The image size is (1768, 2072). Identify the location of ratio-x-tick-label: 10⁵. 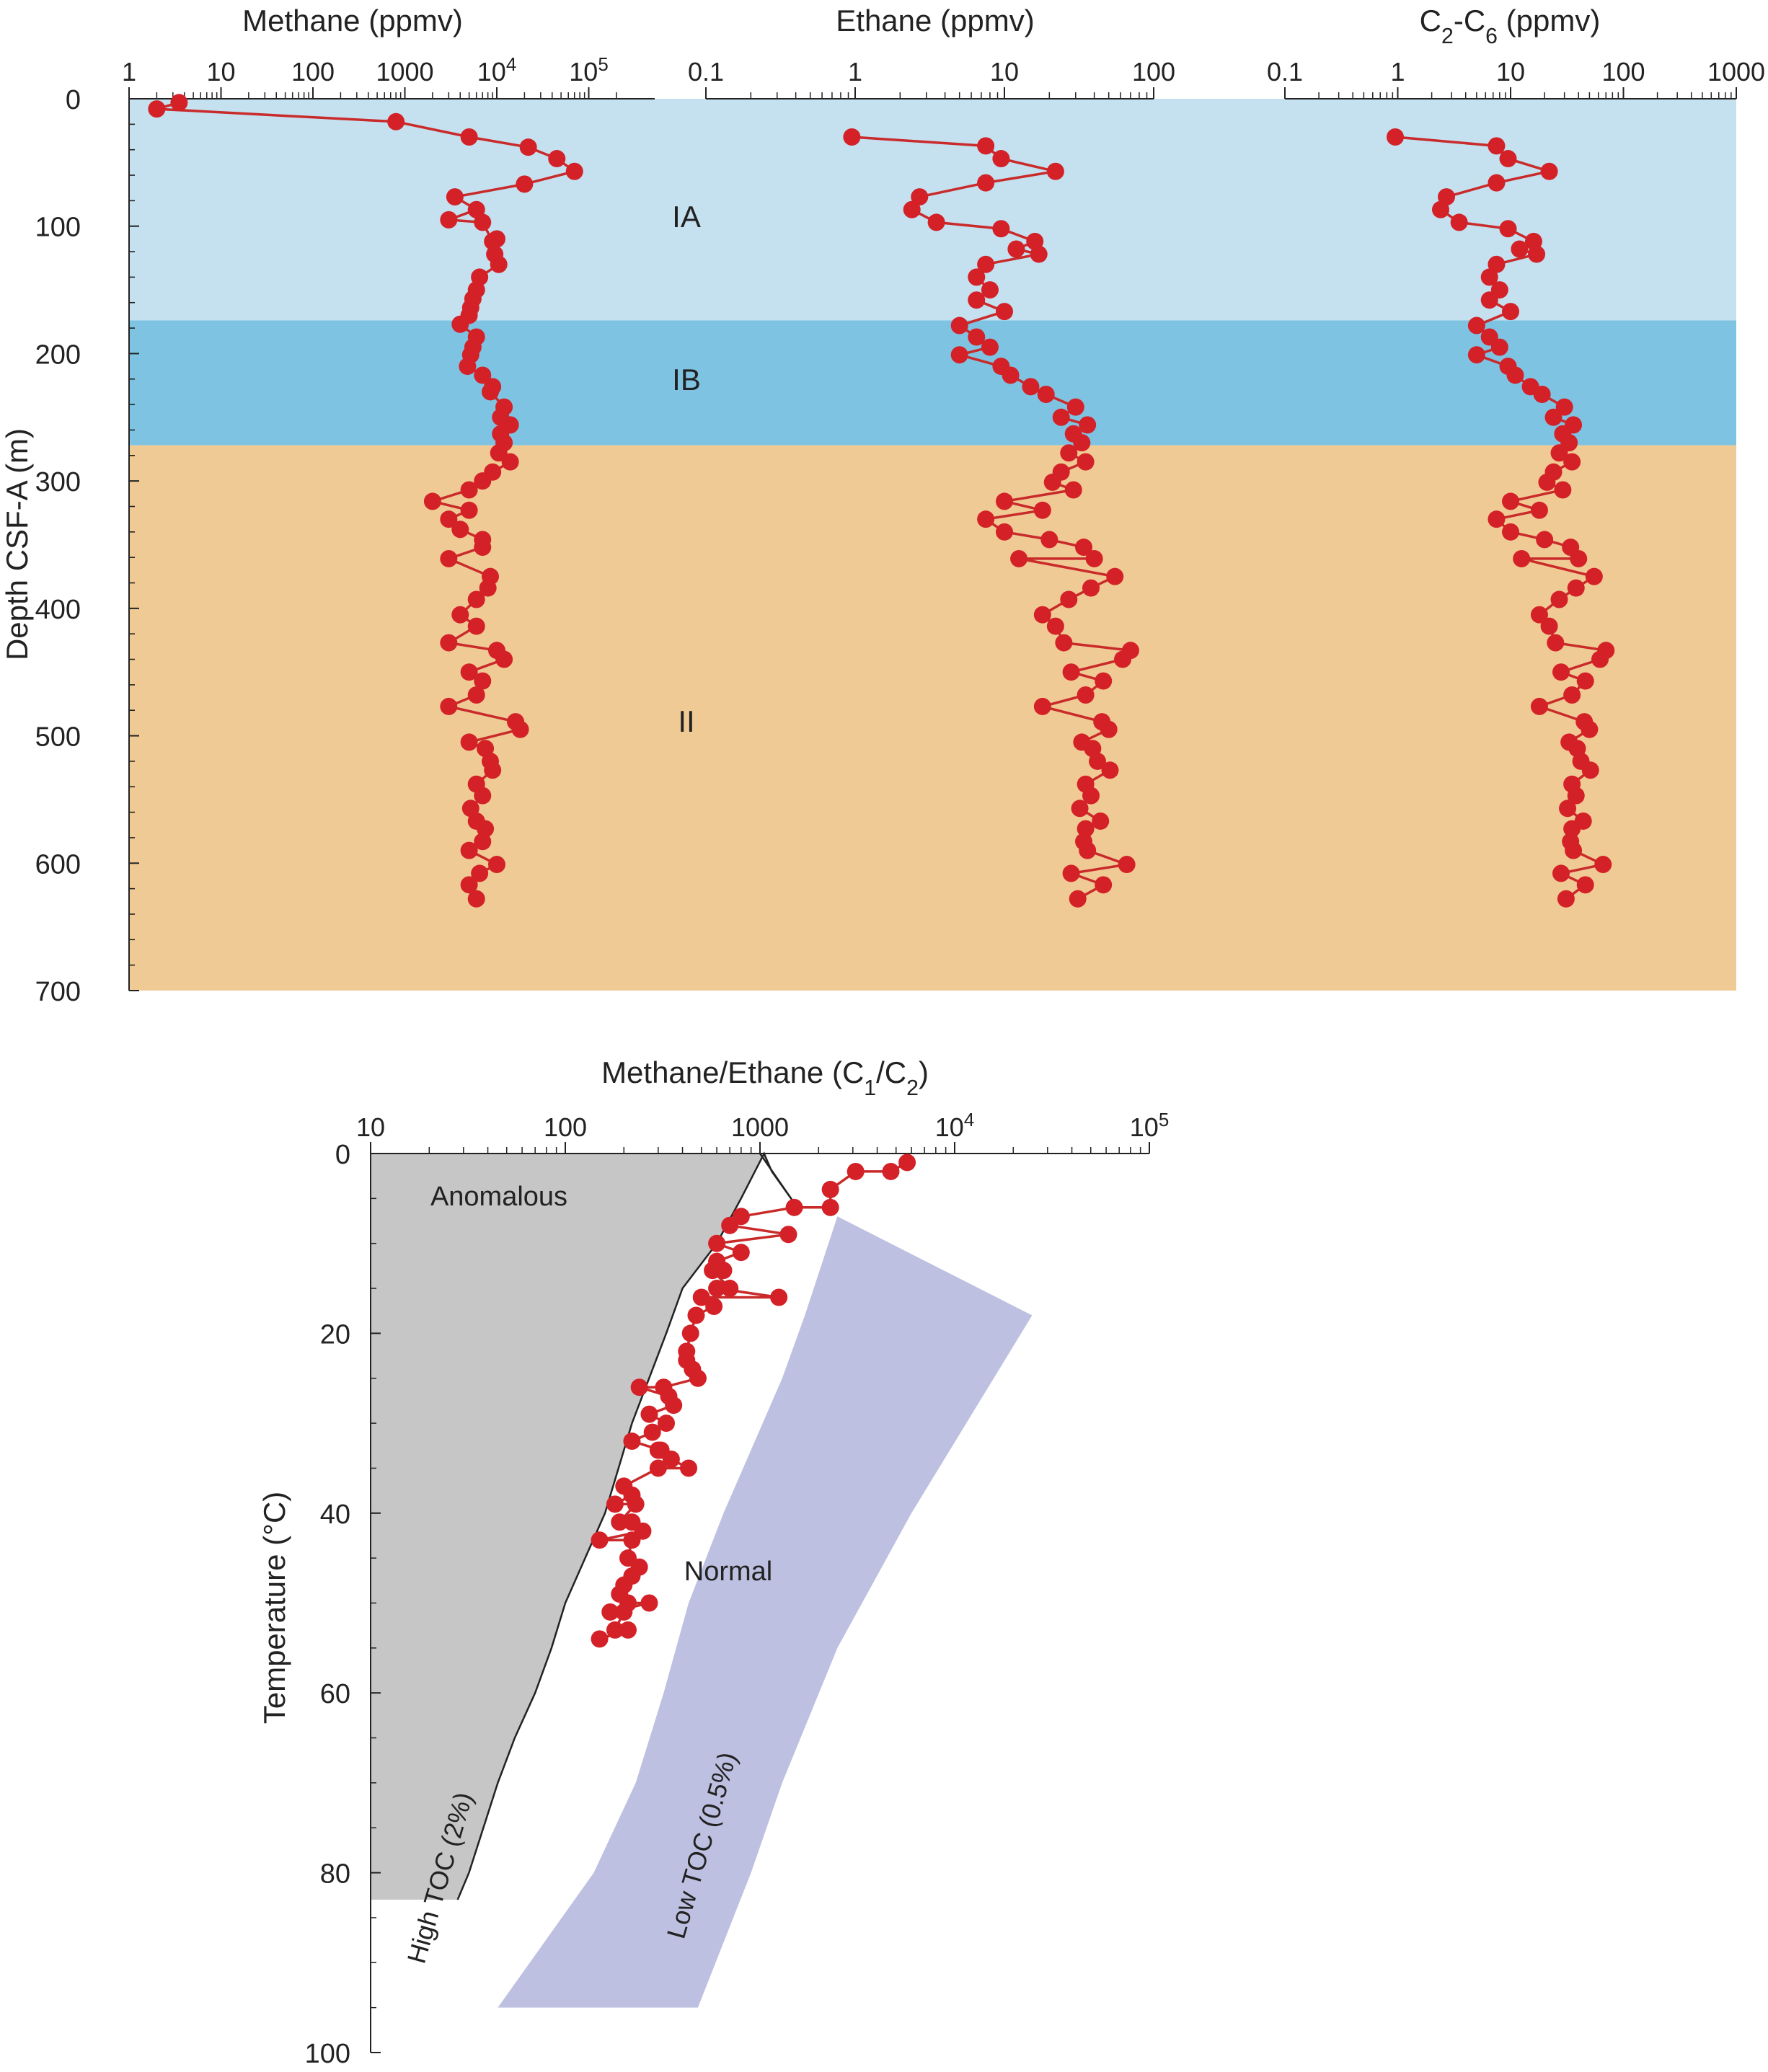
(1149, 1126).